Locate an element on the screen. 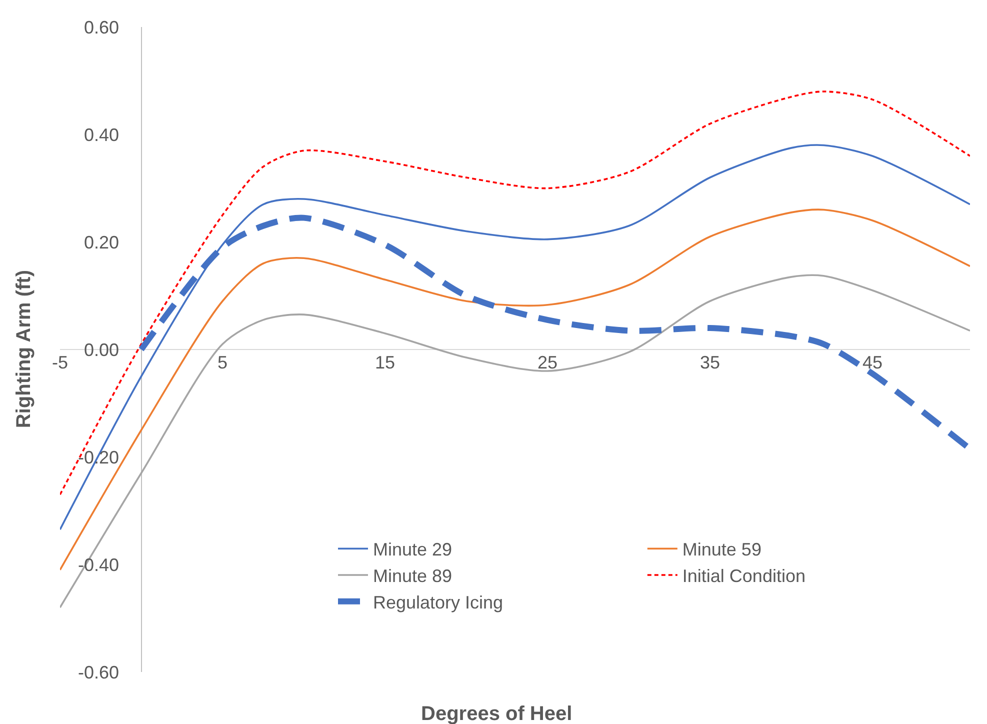 This screenshot has width=987, height=724. legend-label: Regulatory Icing is located at coordinates (438, 602).